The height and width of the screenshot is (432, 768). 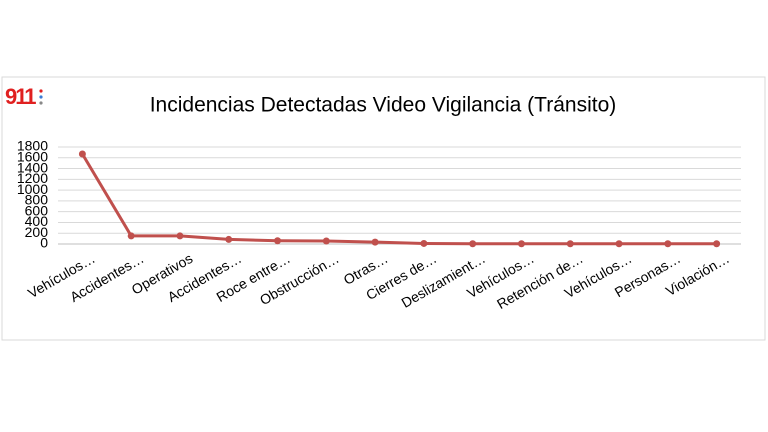 I want to click on y-tick-label: 1800, so click(x=32, y=146).